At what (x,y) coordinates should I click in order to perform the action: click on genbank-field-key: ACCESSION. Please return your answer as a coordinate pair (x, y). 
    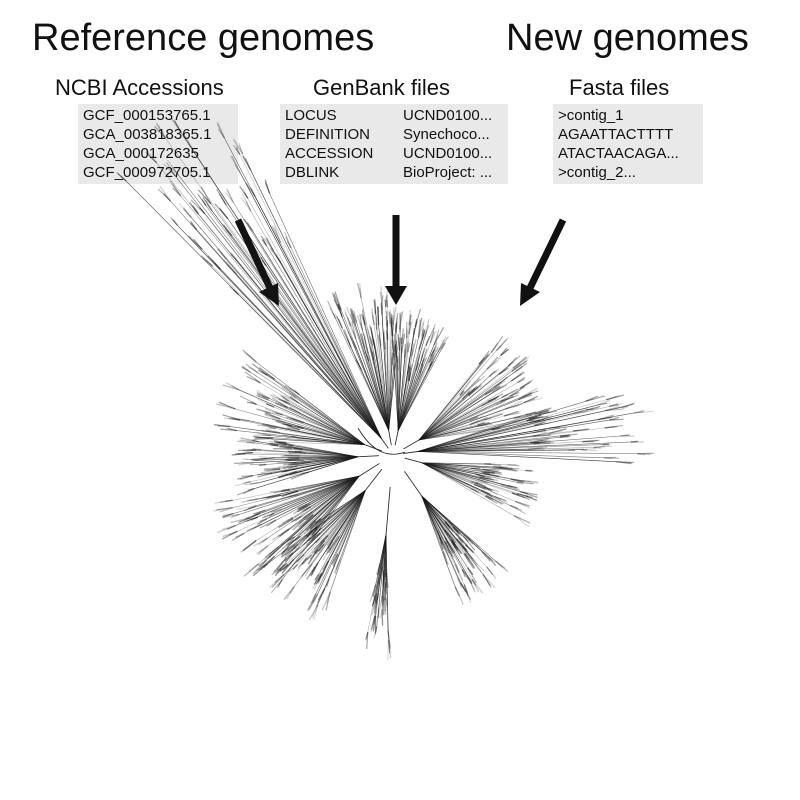
    Looking at the image, I should click on (329, 153).